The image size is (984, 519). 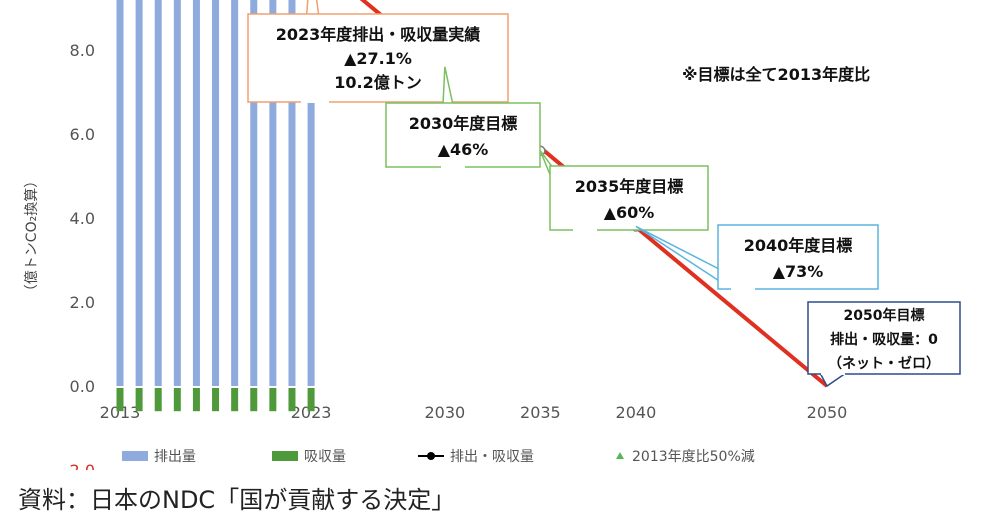 I want to click on y-axis-label: （億トンCO₂換算）, so click(x=32, y=236).